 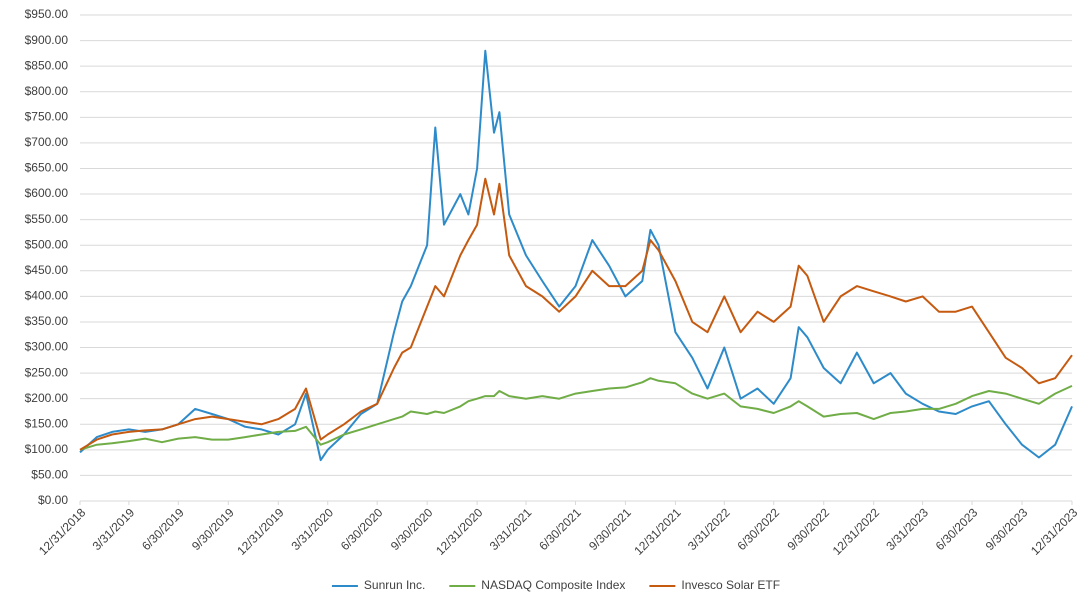 What do you see at coordinates (47, 116) in the screenshot?
I see `y-tick-label: $750.00` at bounding box center [47, 116].